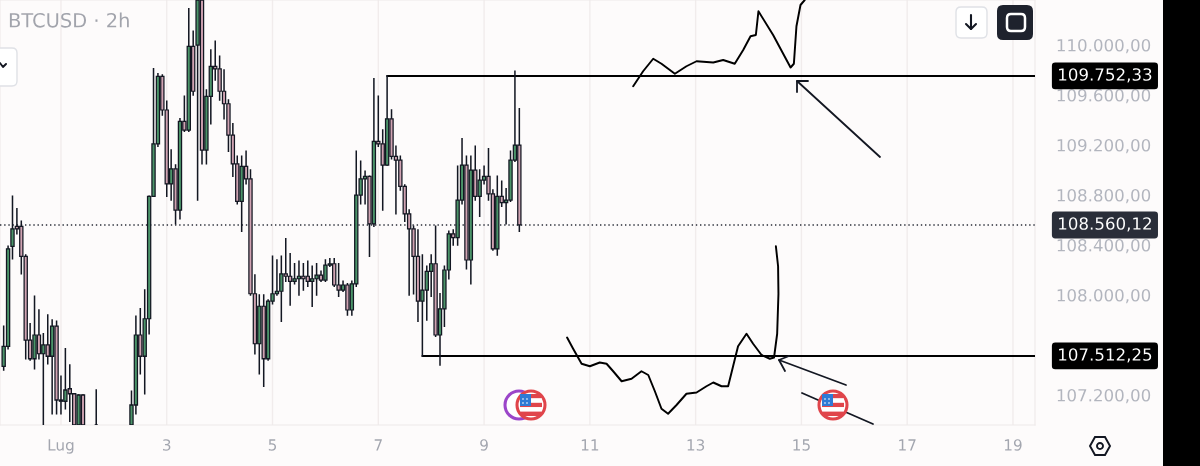  I want to click on x-tick-label: 9, so click(484, 445).